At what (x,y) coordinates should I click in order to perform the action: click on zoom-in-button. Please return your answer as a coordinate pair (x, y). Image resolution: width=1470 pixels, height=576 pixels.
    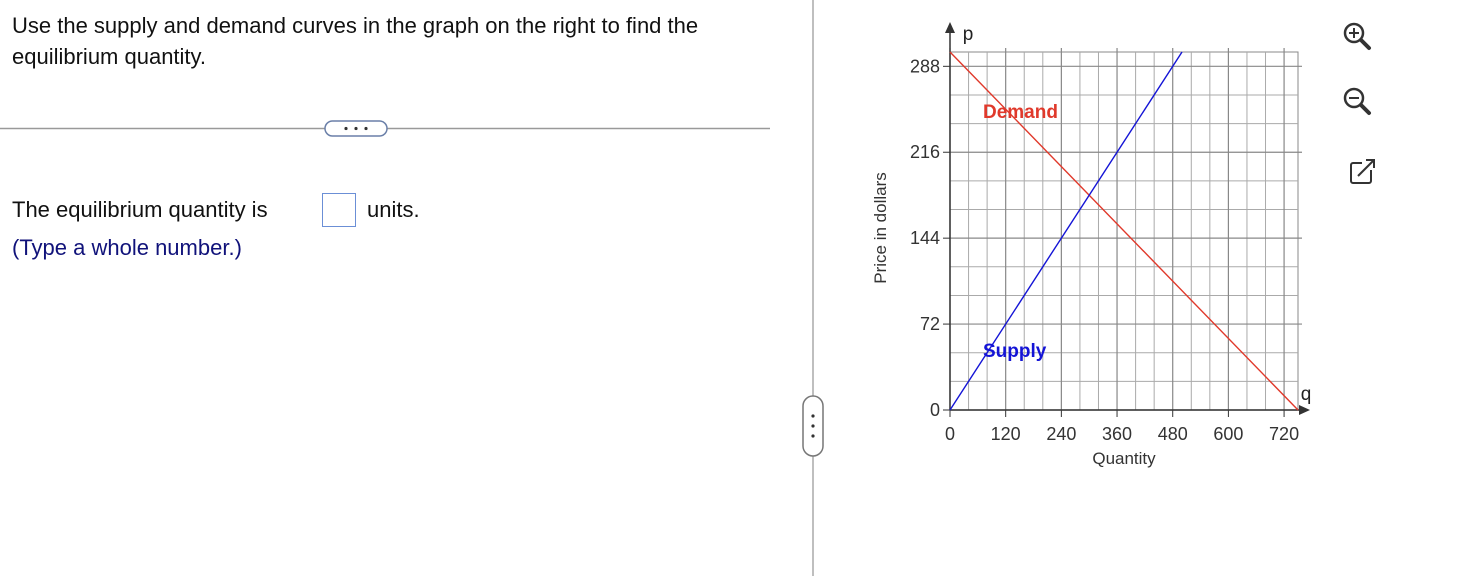
    Looking at the image, I should click on (1357, 36).